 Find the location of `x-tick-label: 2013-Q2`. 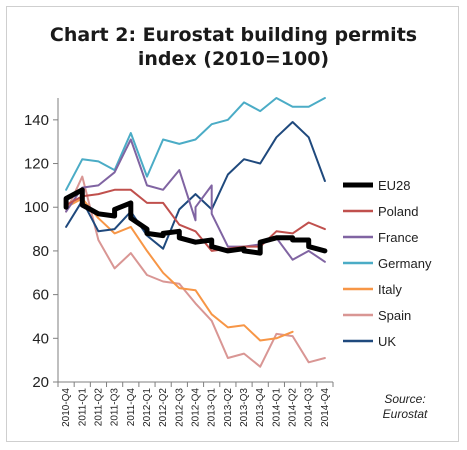

x-tick-label: 2013-Q2 is located at coordinates (228, 407).